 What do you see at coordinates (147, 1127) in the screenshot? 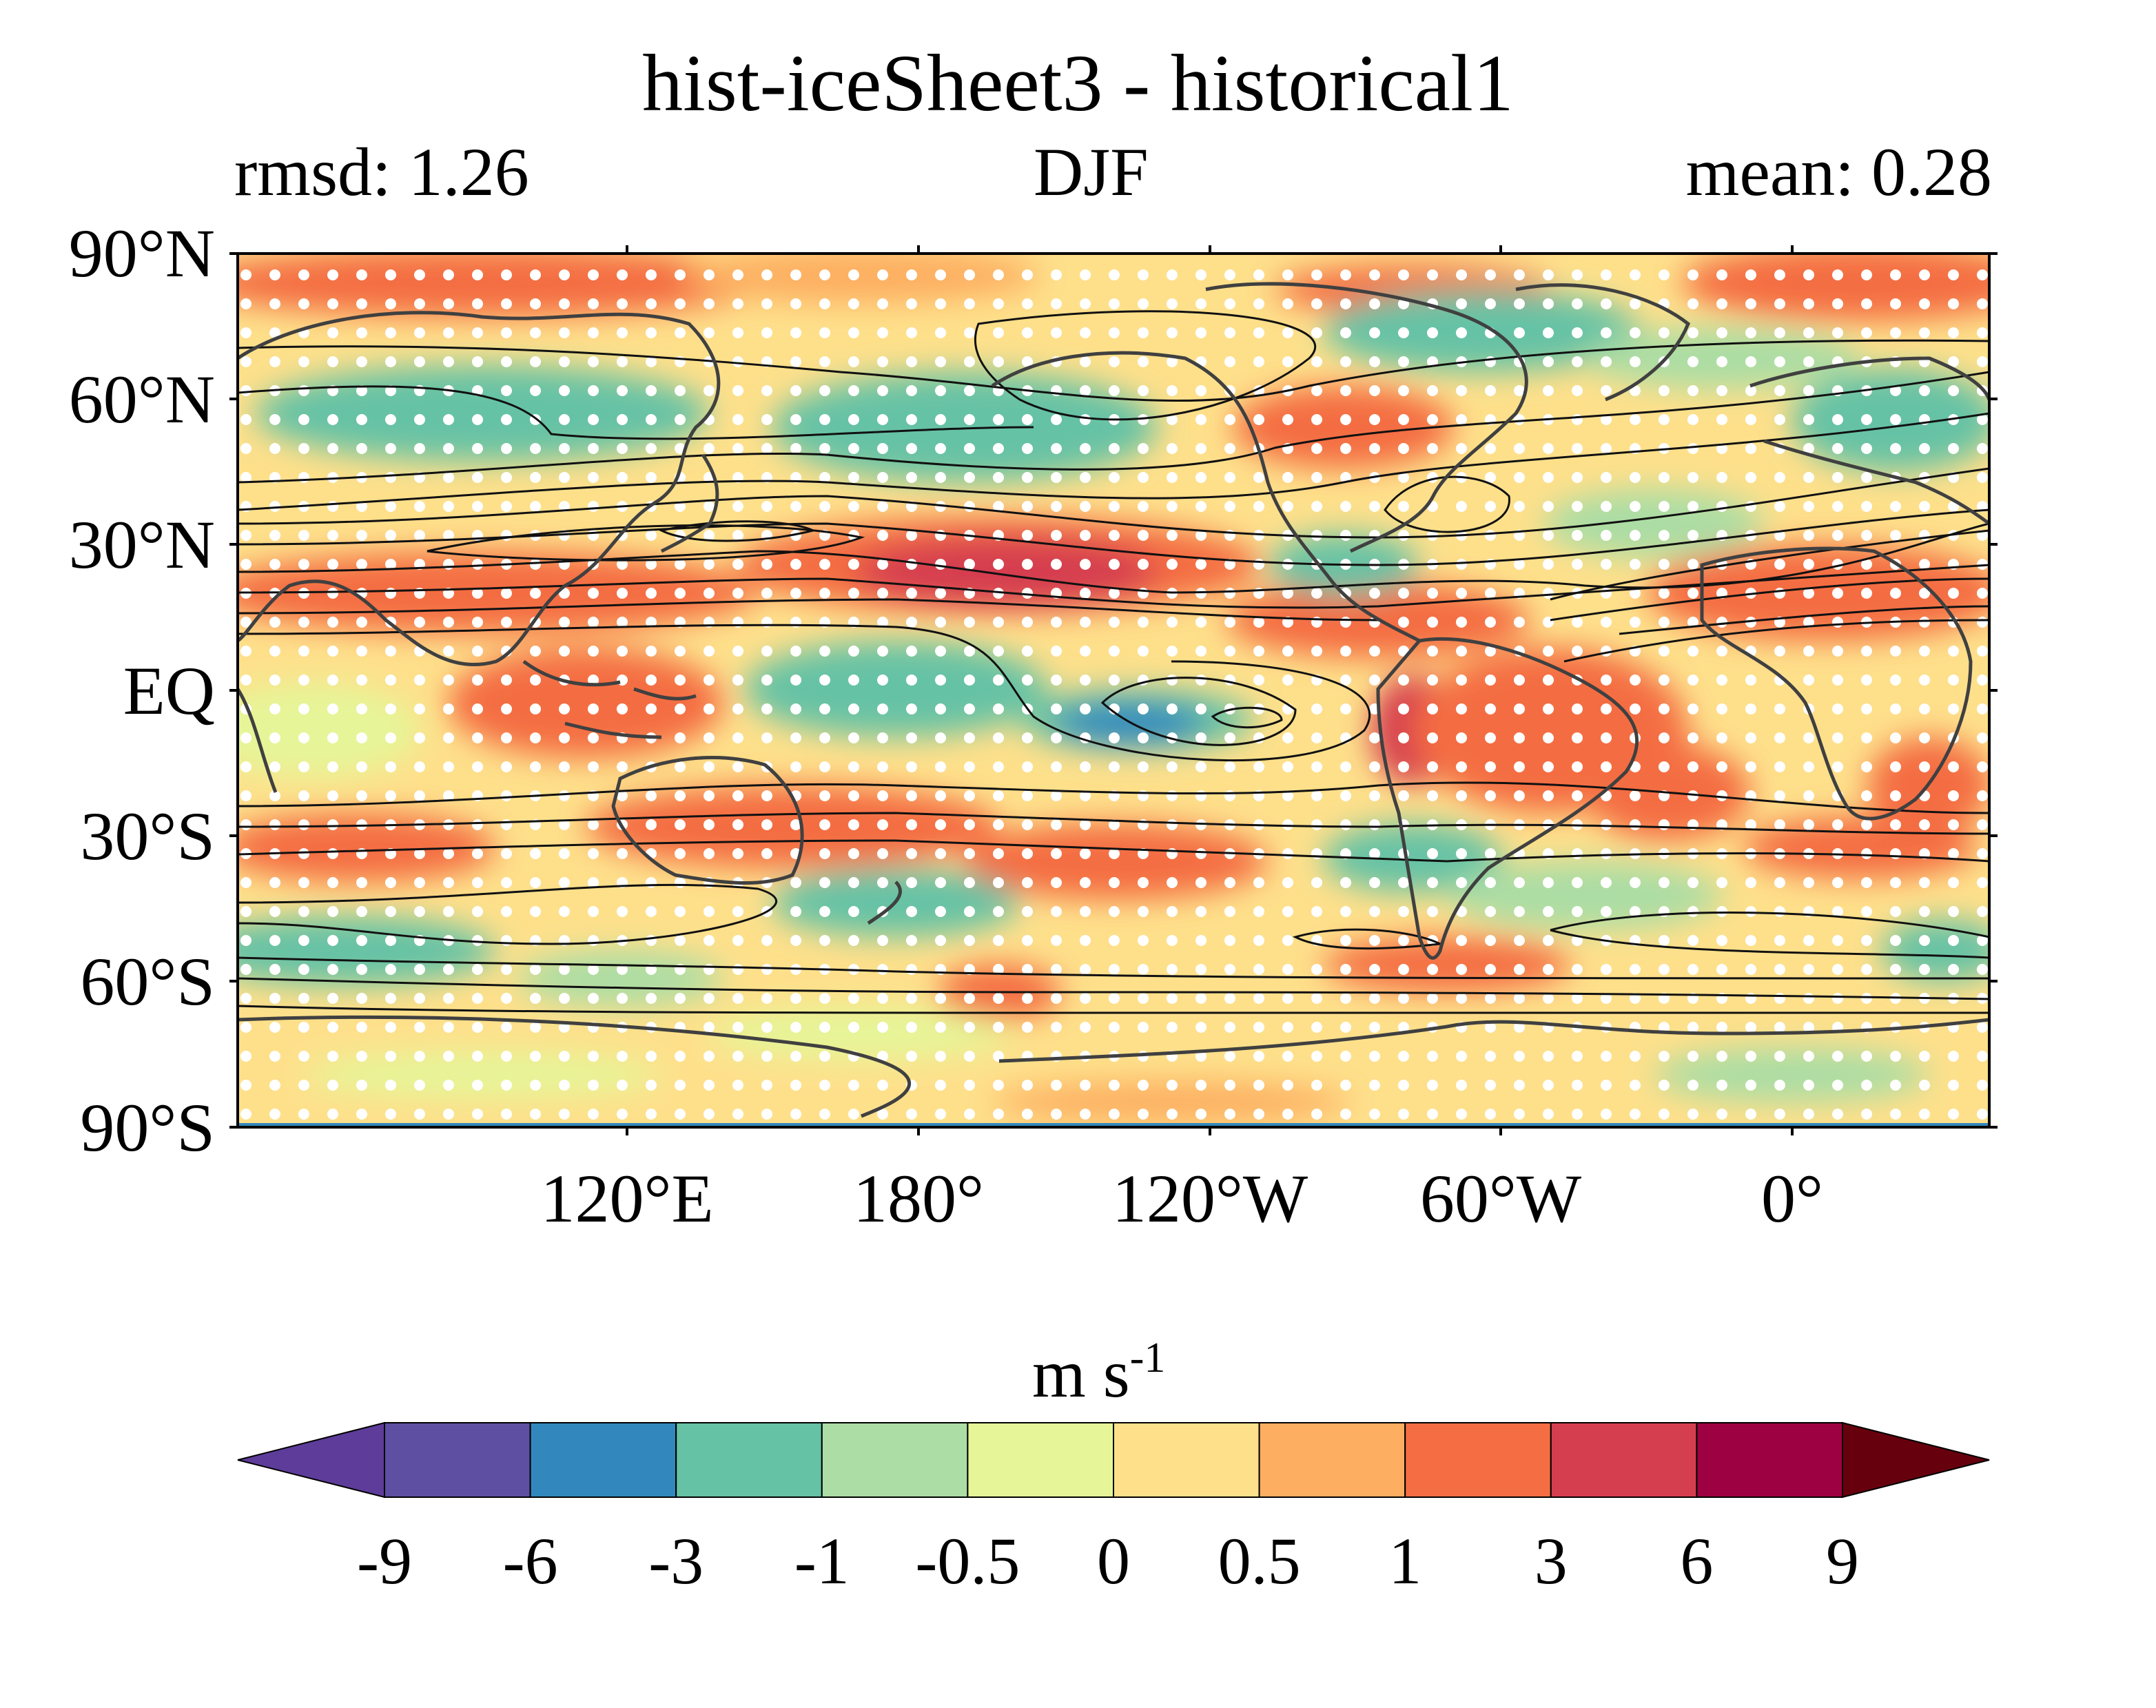
I see `lat-label-90s: 90°S` at bounding box center [147, 1127].